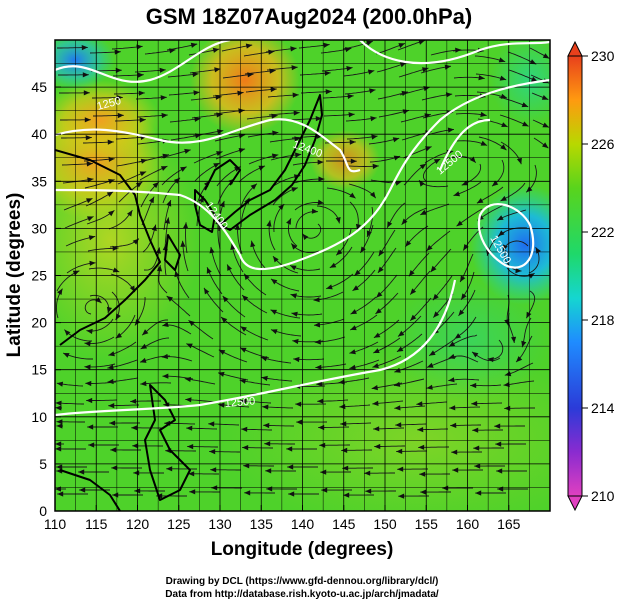 The image size is (619, 605). Describe the element at coordinates (39, 134) in the screenshot. I see `y-tick-label: 40` at that location.